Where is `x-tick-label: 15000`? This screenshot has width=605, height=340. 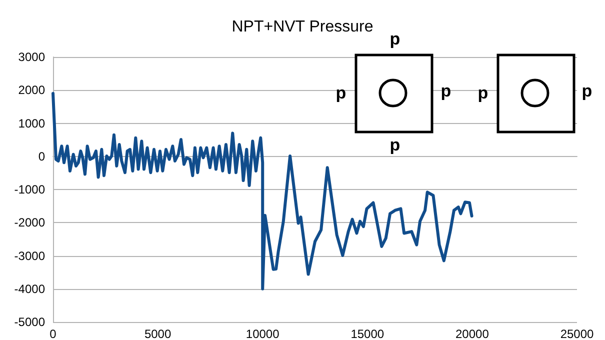
x-tick-label: 15000 is located at coordinates (367, 333).